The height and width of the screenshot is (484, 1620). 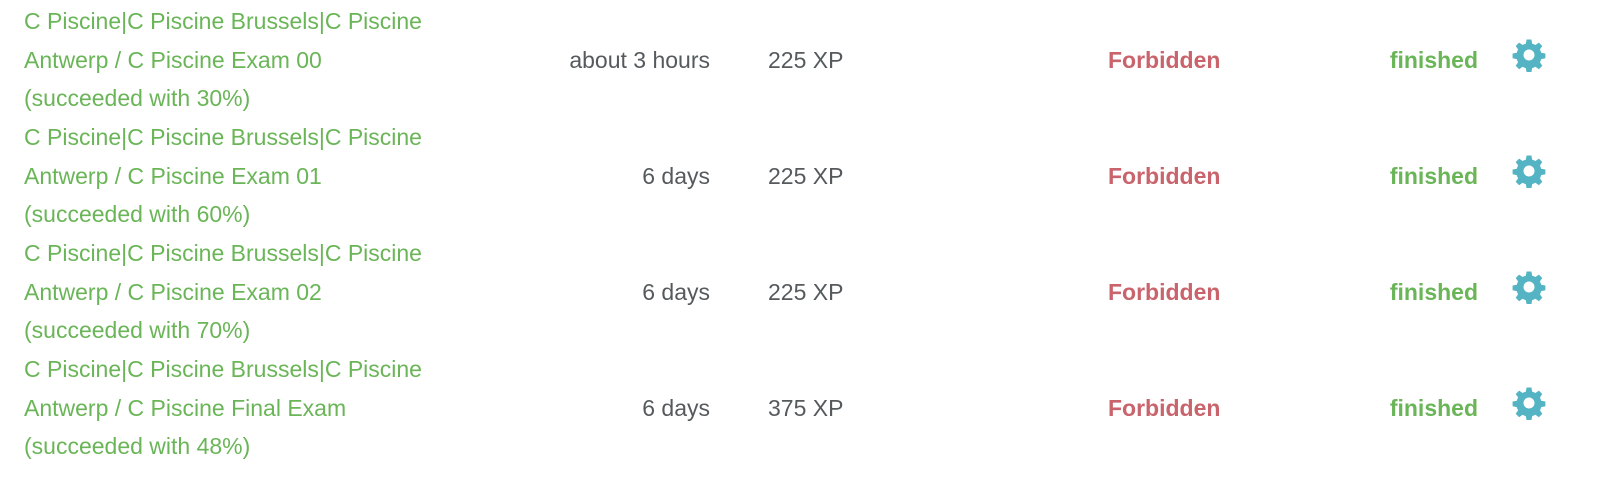 What do you see at coordinates (639, 60) in the screenshot?
I see `time-ago: about 3 hours` at bounding box center [639, 60].